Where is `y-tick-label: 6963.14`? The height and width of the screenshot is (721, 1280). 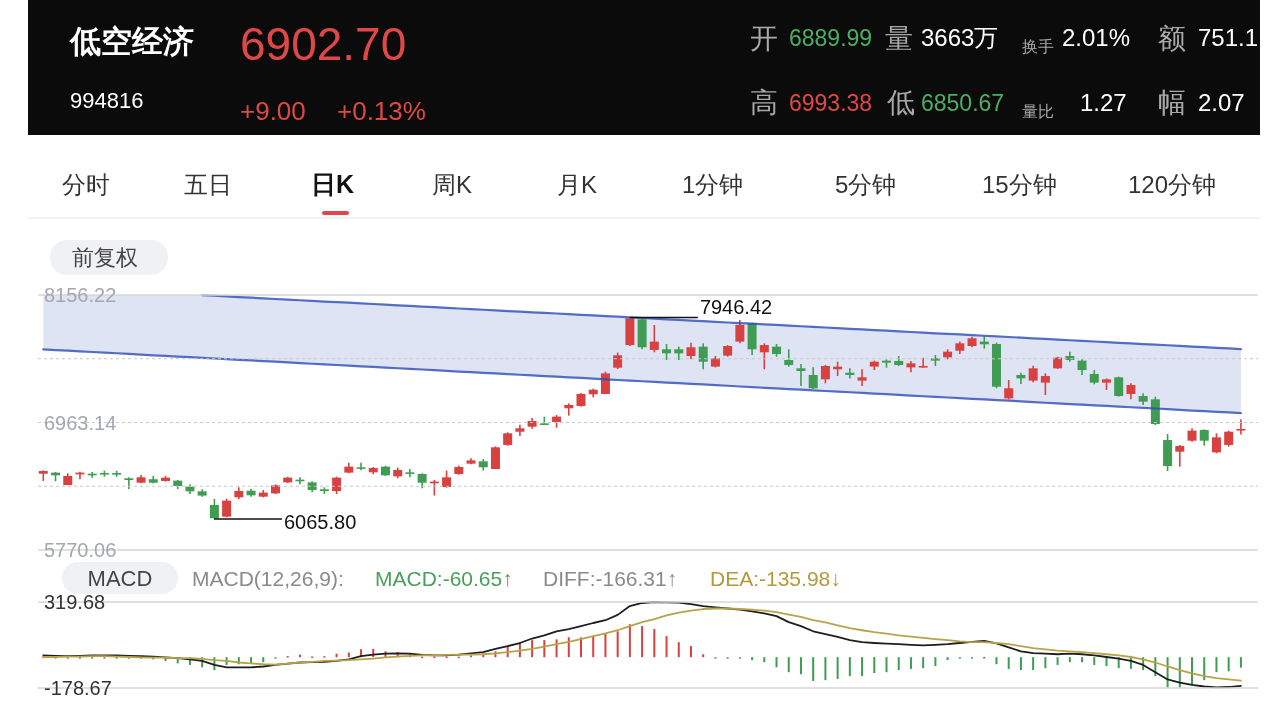
y-tick-label: 6963.14 is located at coordinates (80, 422).